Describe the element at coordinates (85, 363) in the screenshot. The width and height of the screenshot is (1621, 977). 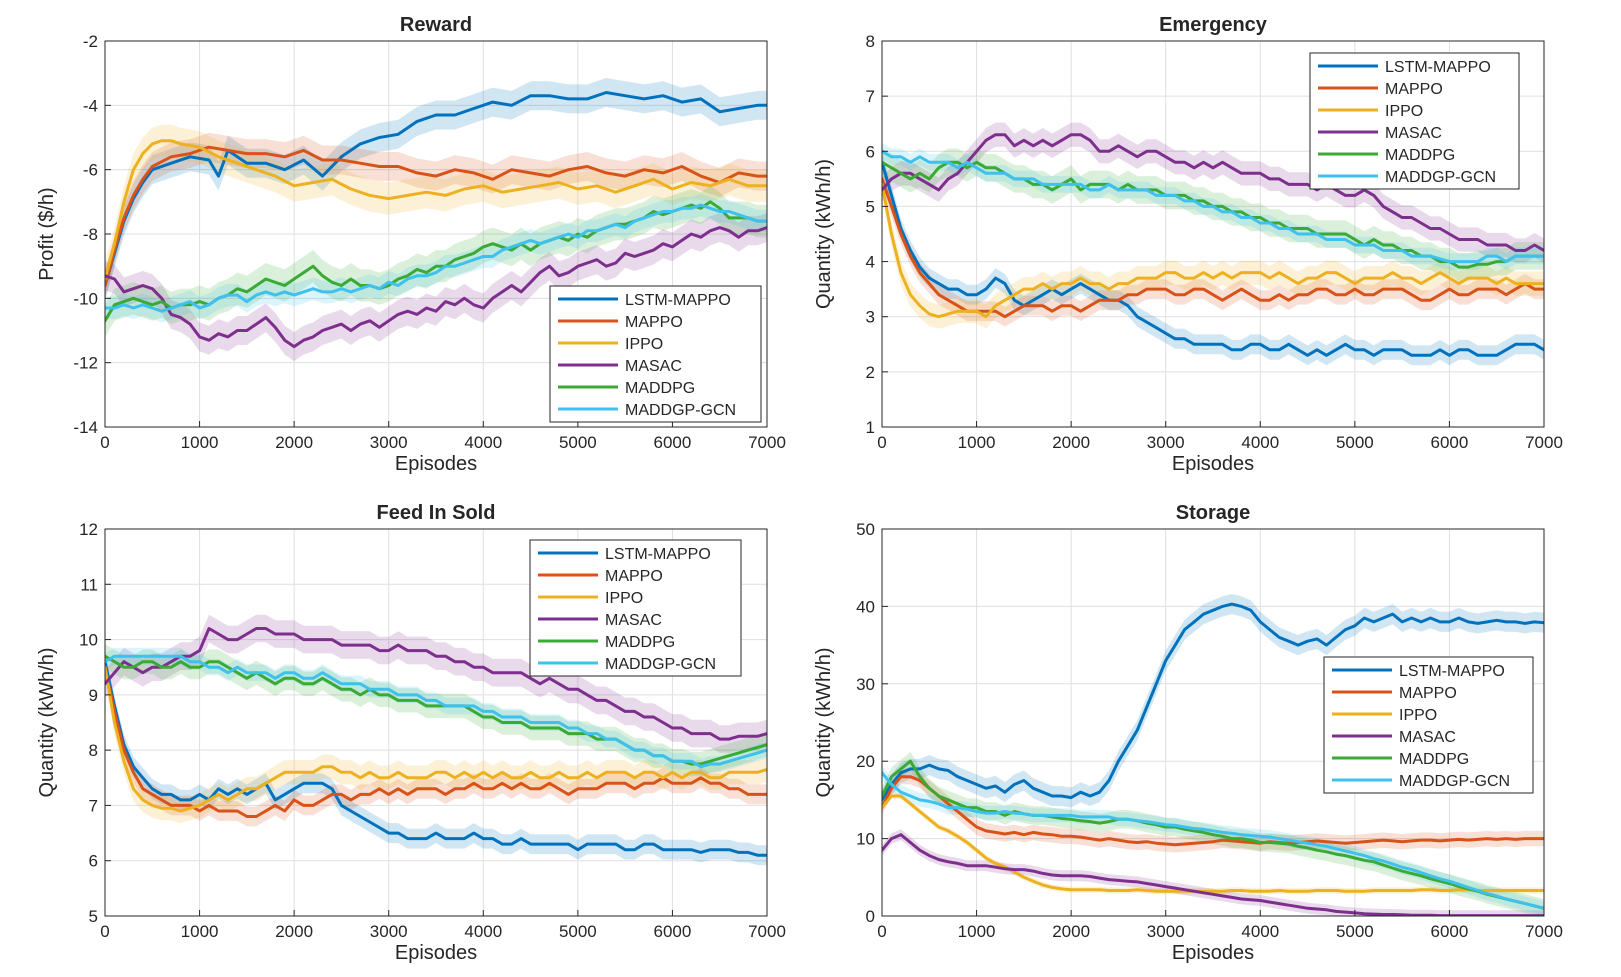
I see `y-tick-label: -12` at that location.